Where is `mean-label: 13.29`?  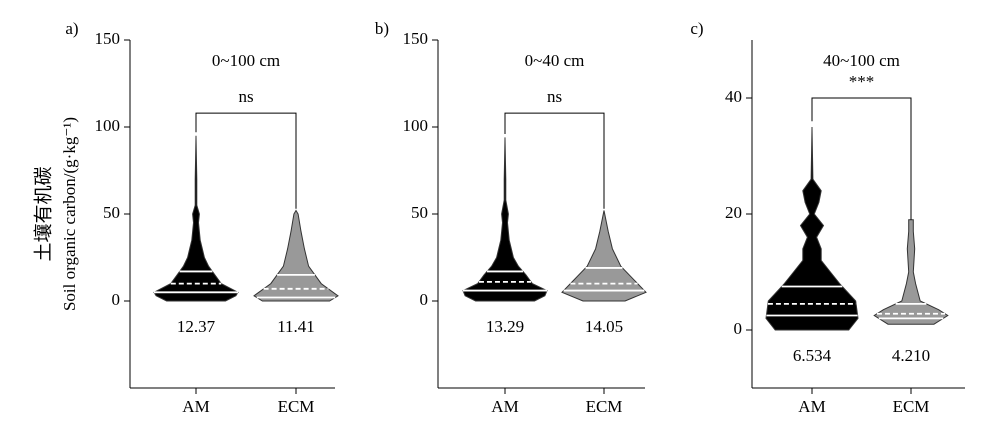 mean-label: 13.29 is located at coordinates (505, 326).